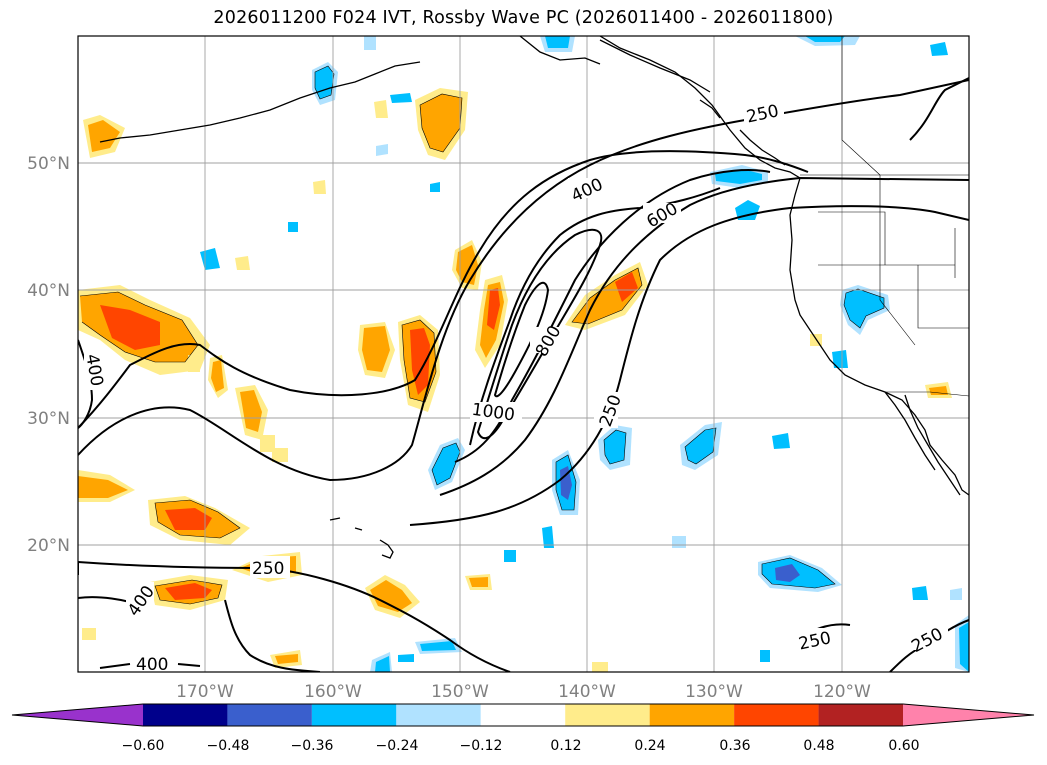 The height and width of the screenshot is (765, 1047). Describe the element at coordinates (565, 746) in the screenshot. I see `colorbar-tick-label: 0.12` at that location.